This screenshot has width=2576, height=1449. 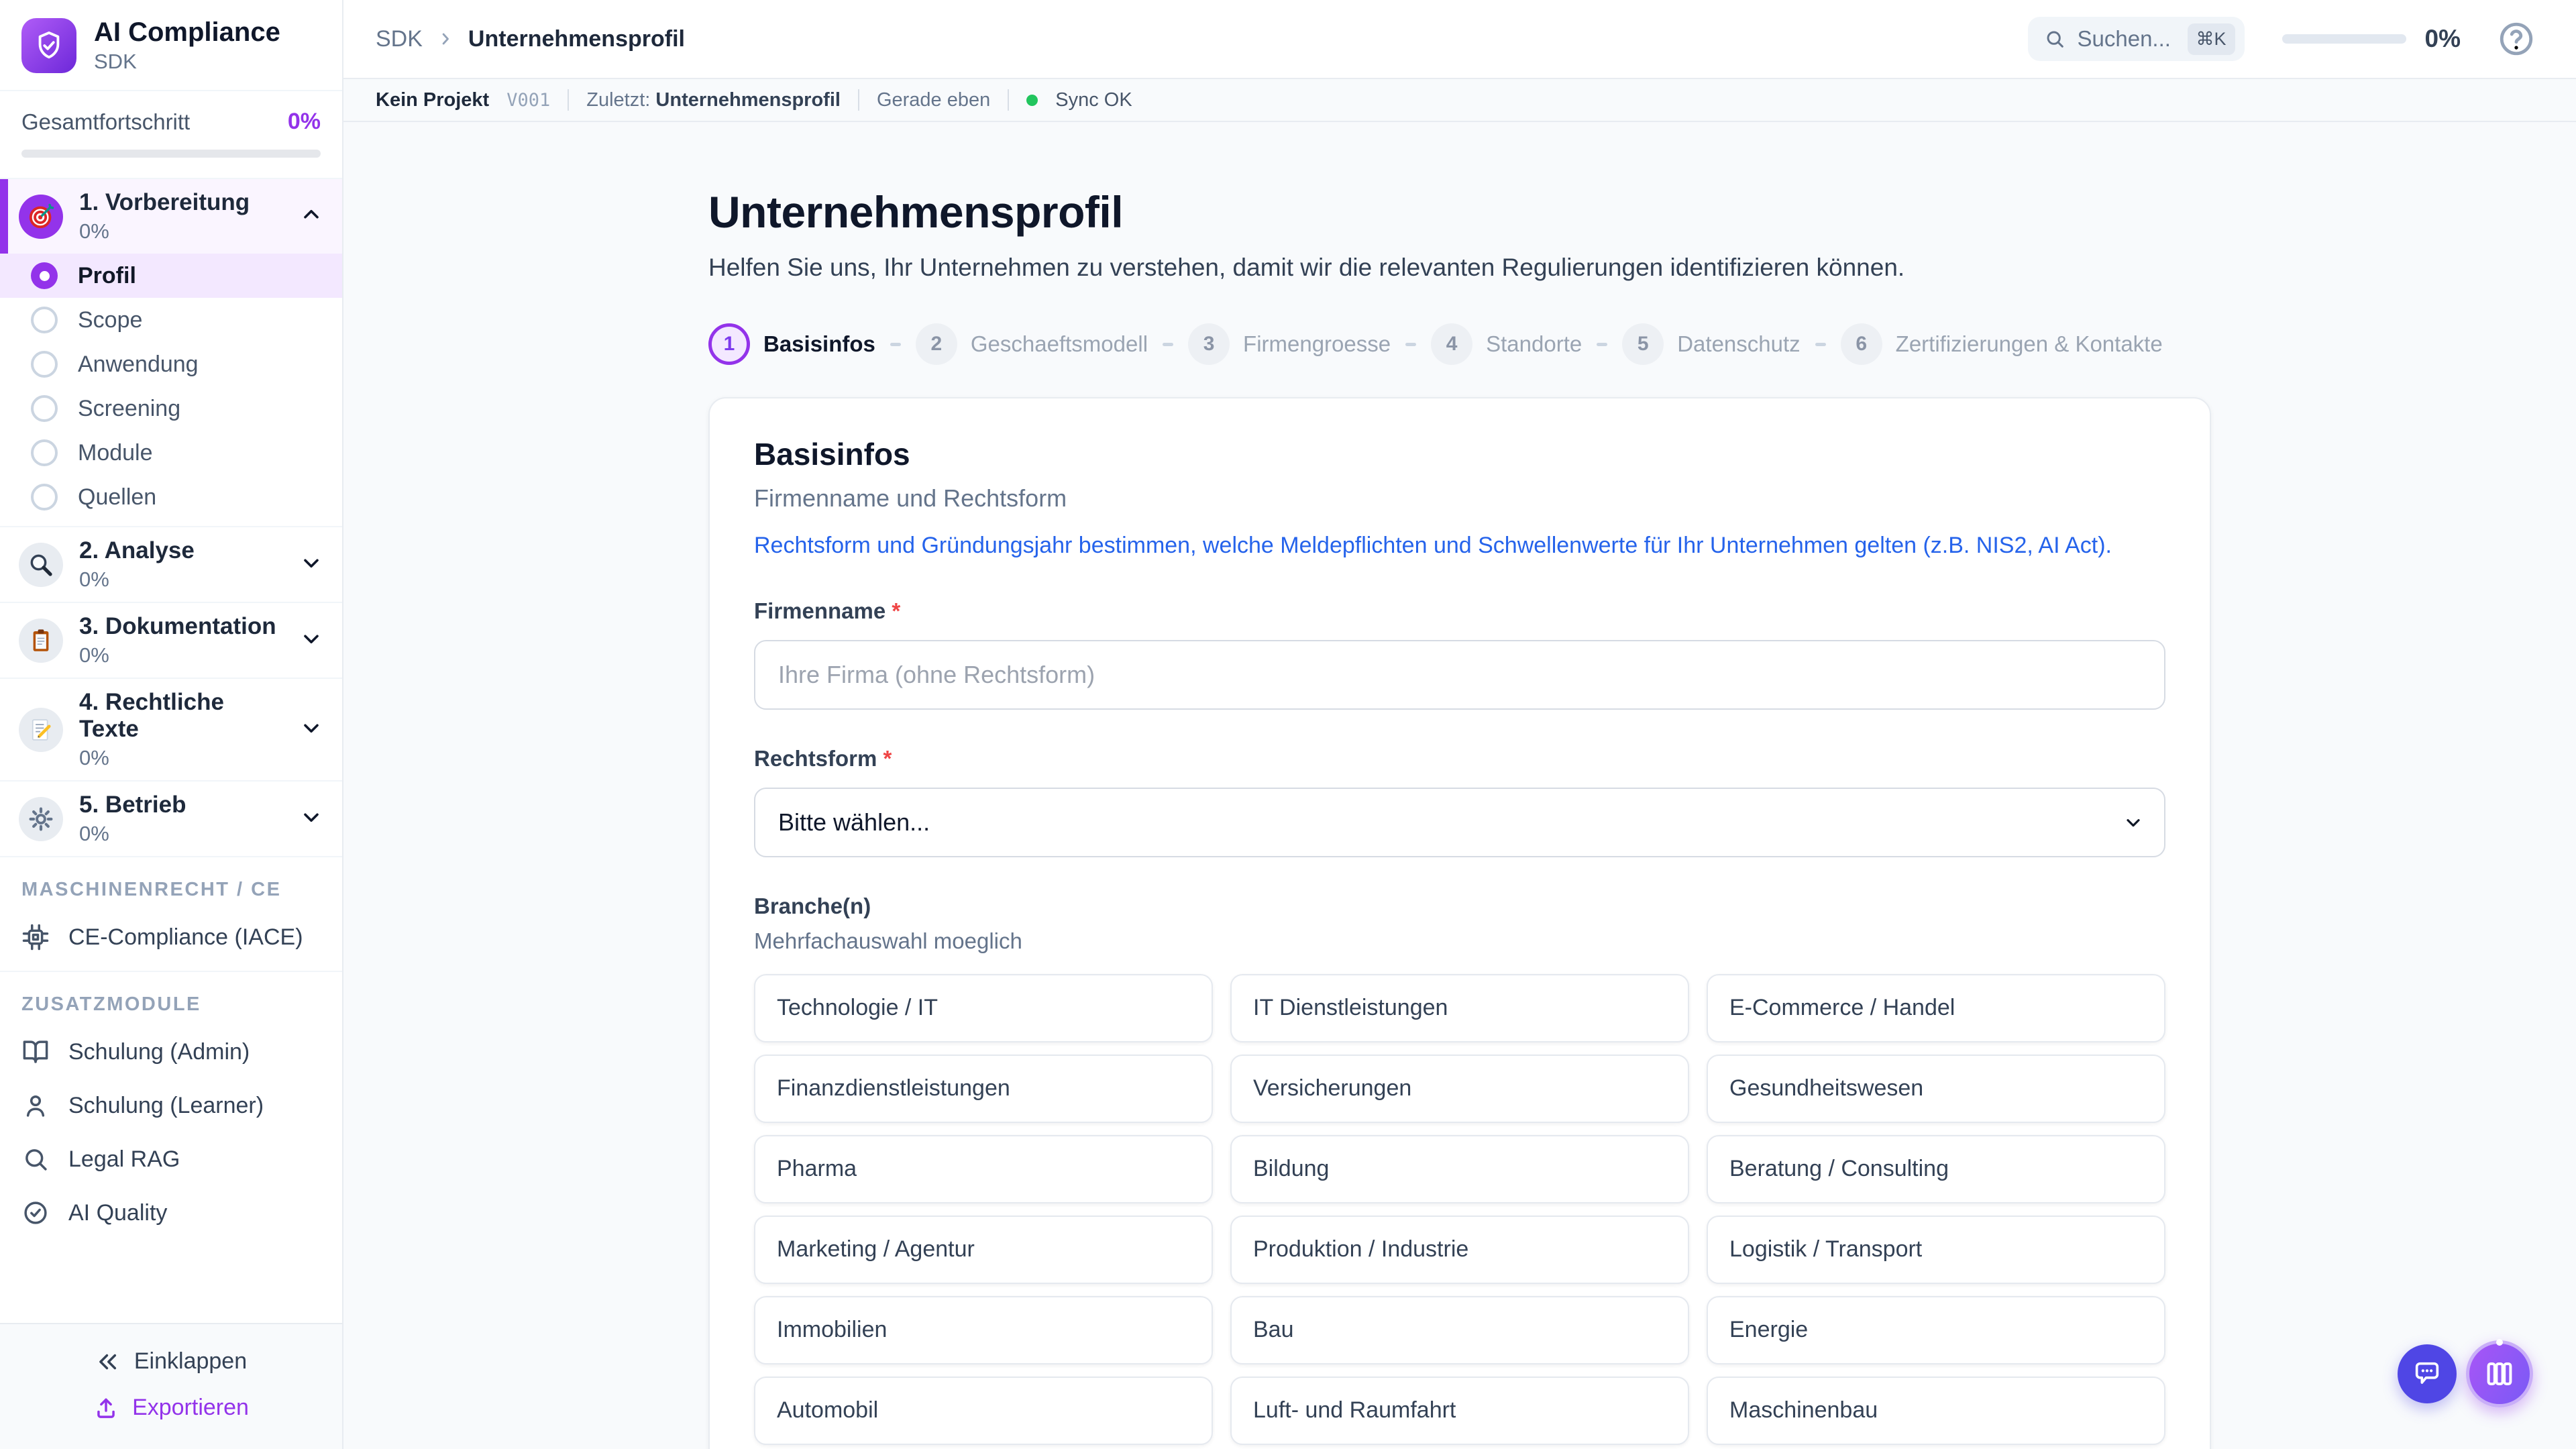 I want to click on double-chevron-left-icon, so click(x=108, y=1362).